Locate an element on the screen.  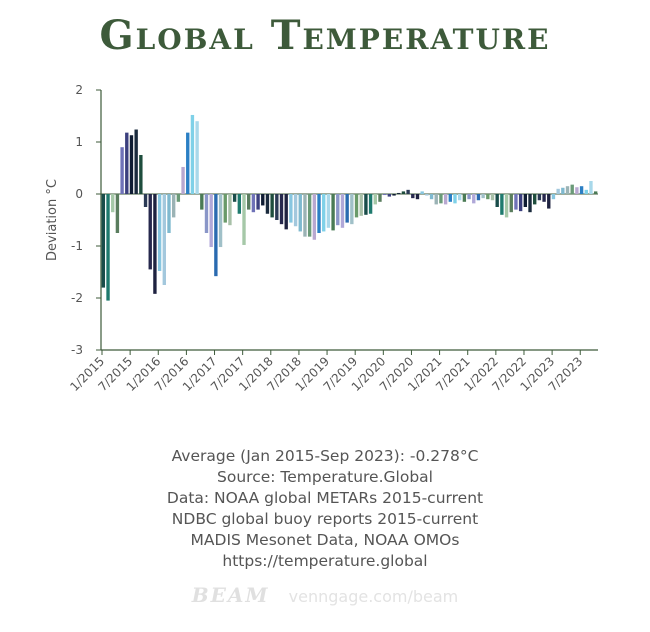
y-tick-label: -3 is located at coordinates (77, 350).